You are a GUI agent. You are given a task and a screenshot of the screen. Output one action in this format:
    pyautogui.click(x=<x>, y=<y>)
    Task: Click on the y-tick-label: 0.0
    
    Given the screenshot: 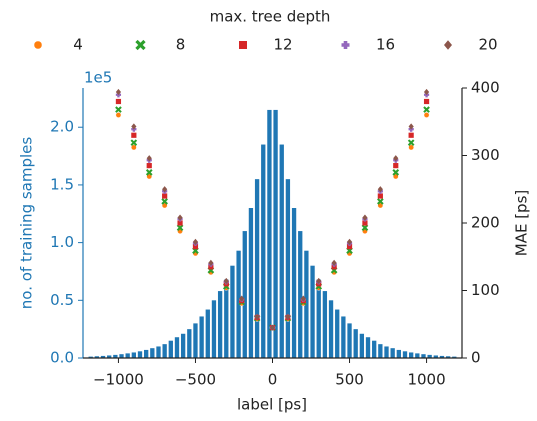 What is the action you would take?
    pyautogui.click(x=62, y=358)
    